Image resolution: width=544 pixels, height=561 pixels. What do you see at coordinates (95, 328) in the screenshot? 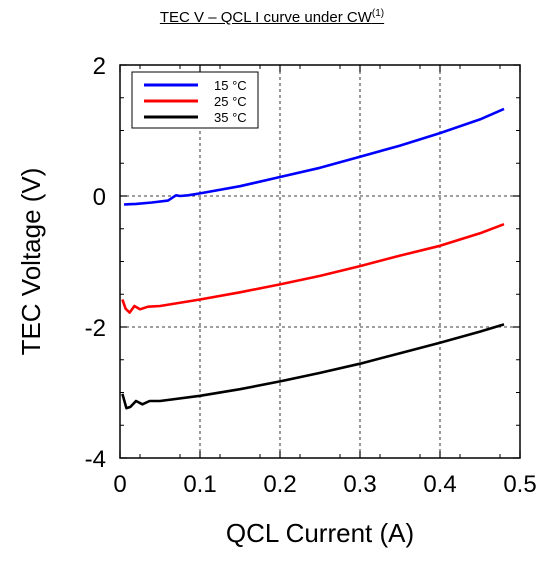
I see `y-tick-label: -2` at bounding box center [95, 328].